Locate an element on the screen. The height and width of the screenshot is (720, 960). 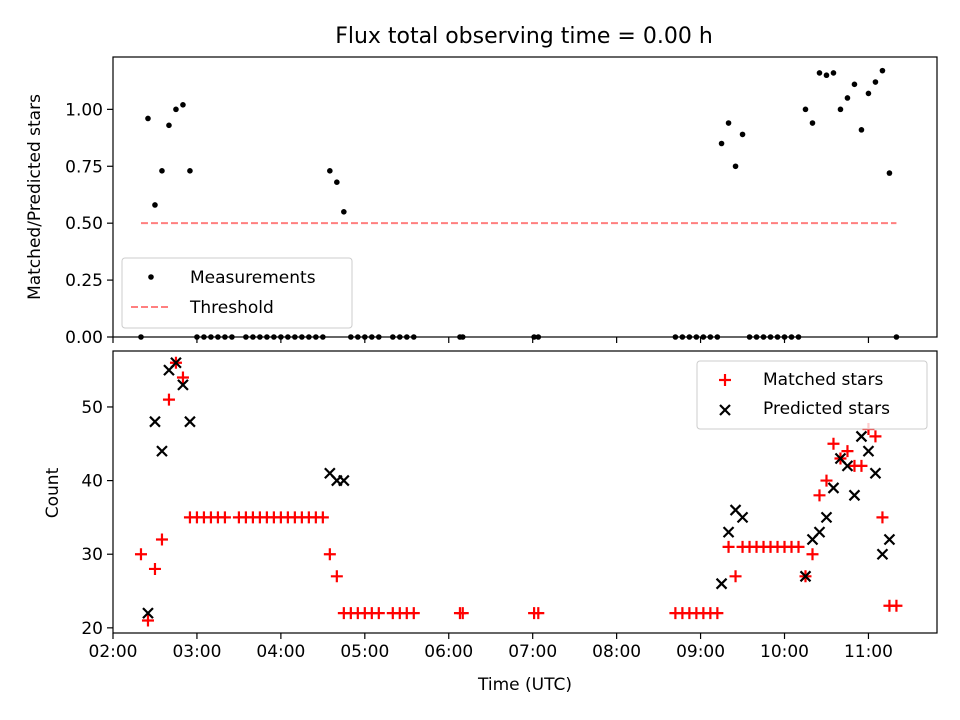
ratio-ytick-label: 0.75 is located at coordinates (84, 167).